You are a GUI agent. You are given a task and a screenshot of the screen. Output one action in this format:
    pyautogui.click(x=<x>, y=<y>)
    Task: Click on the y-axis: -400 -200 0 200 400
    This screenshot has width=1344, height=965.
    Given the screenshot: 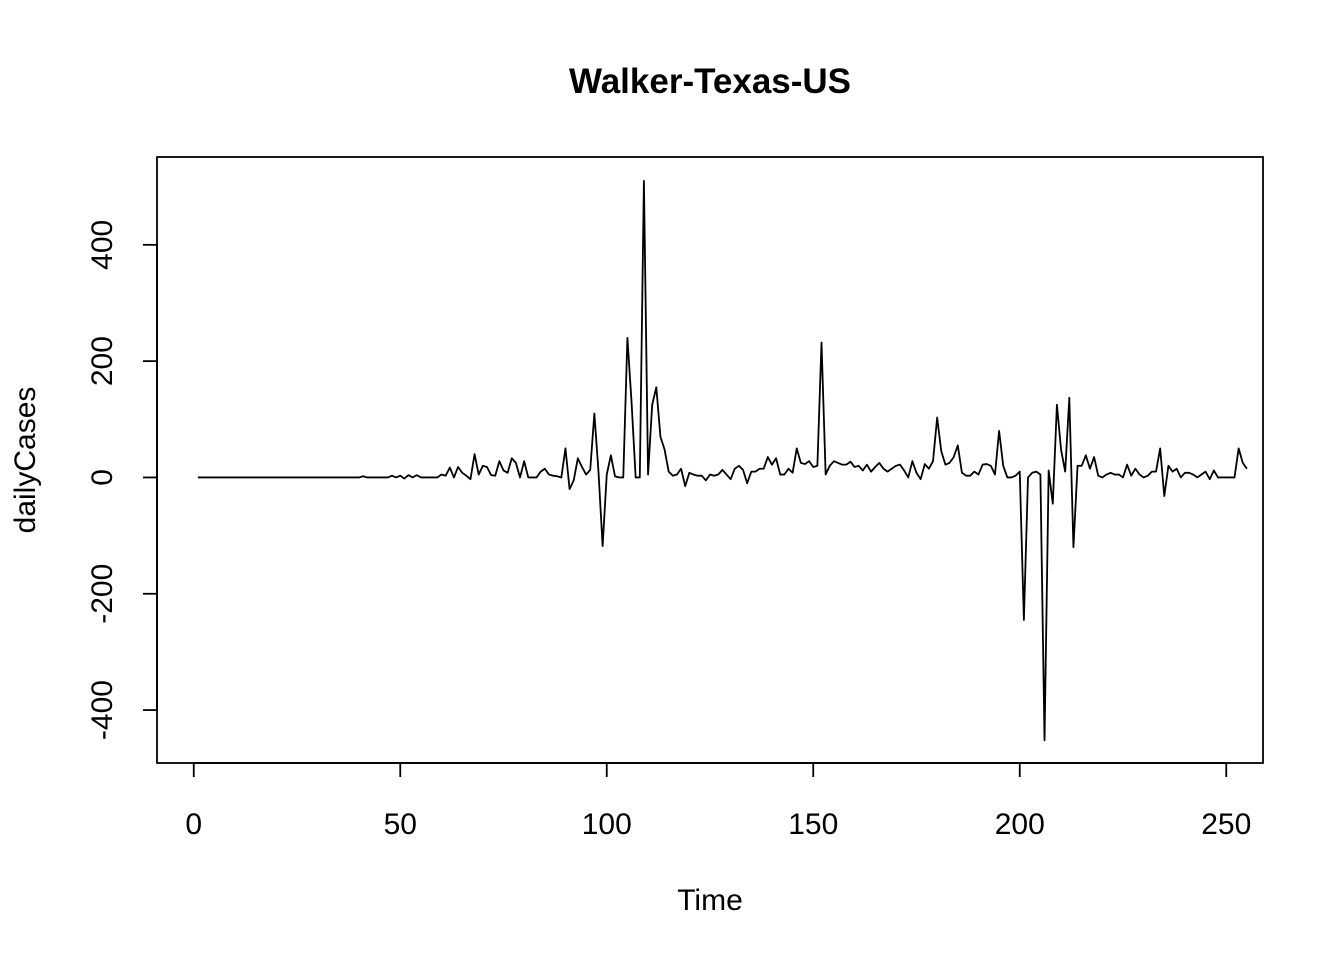 What is the action you would take?
    pyautogui.click(x=122, y=480)
    